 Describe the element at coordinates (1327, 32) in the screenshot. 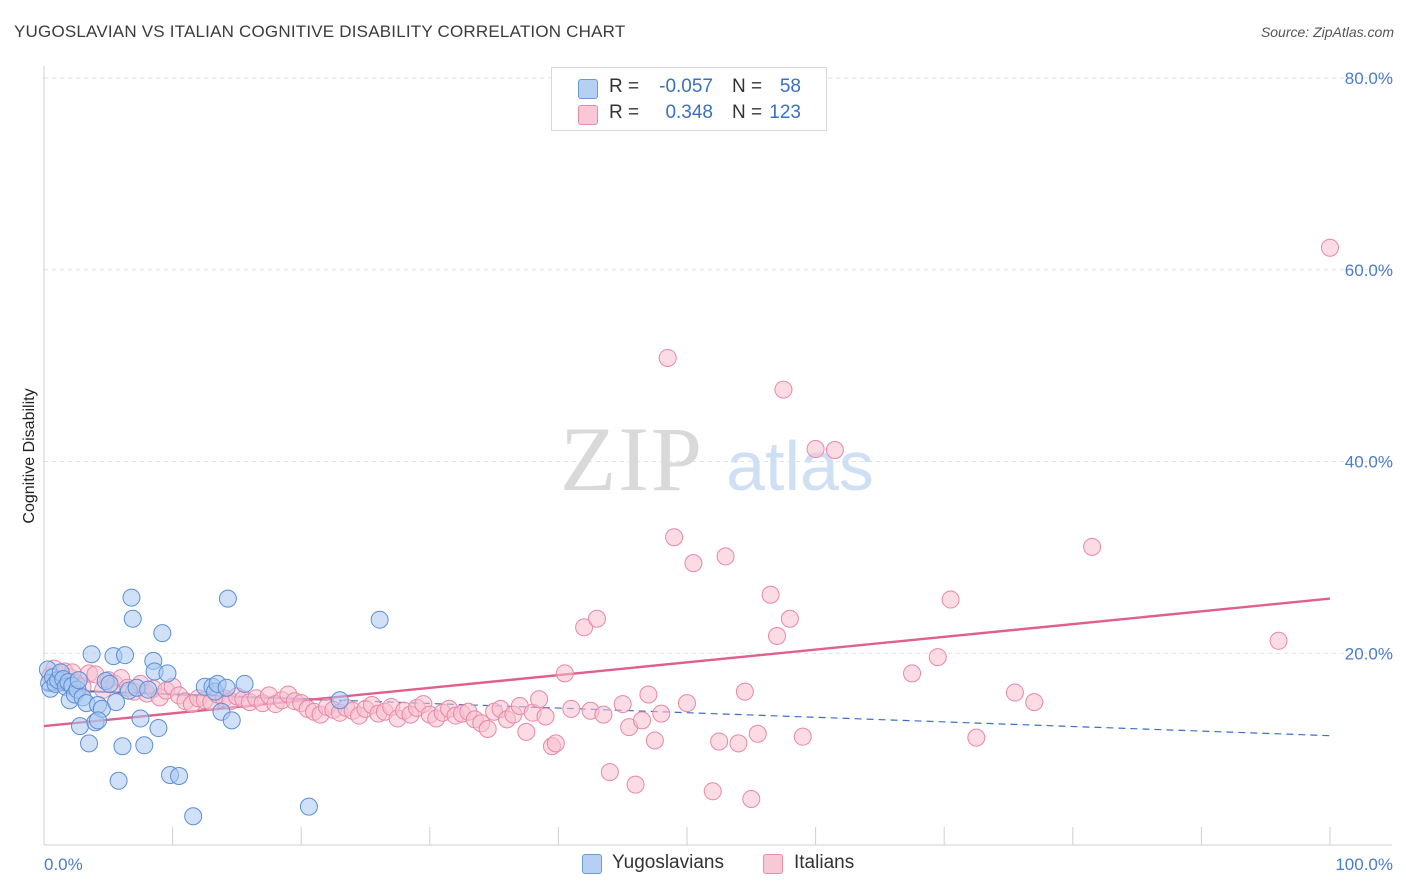

I see `source-label: Source: ZipAtlas.com` at that location.